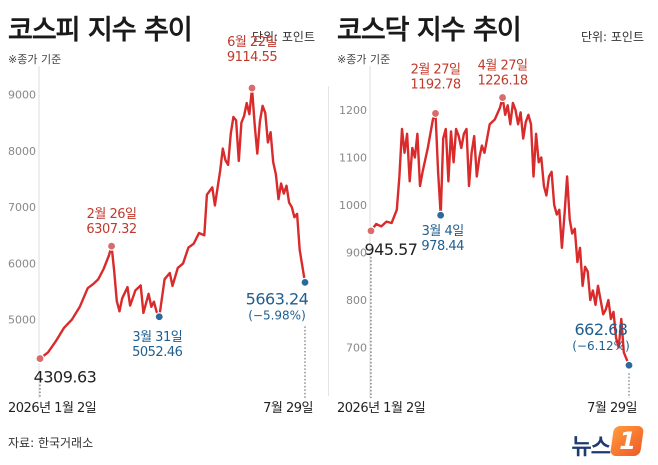 The height and width of the screenshot is (465, 658). What do you see at coordinates (356, 300) in the screenshot?
I see `y-tick-label: 800` at bounding box center [356, 300].